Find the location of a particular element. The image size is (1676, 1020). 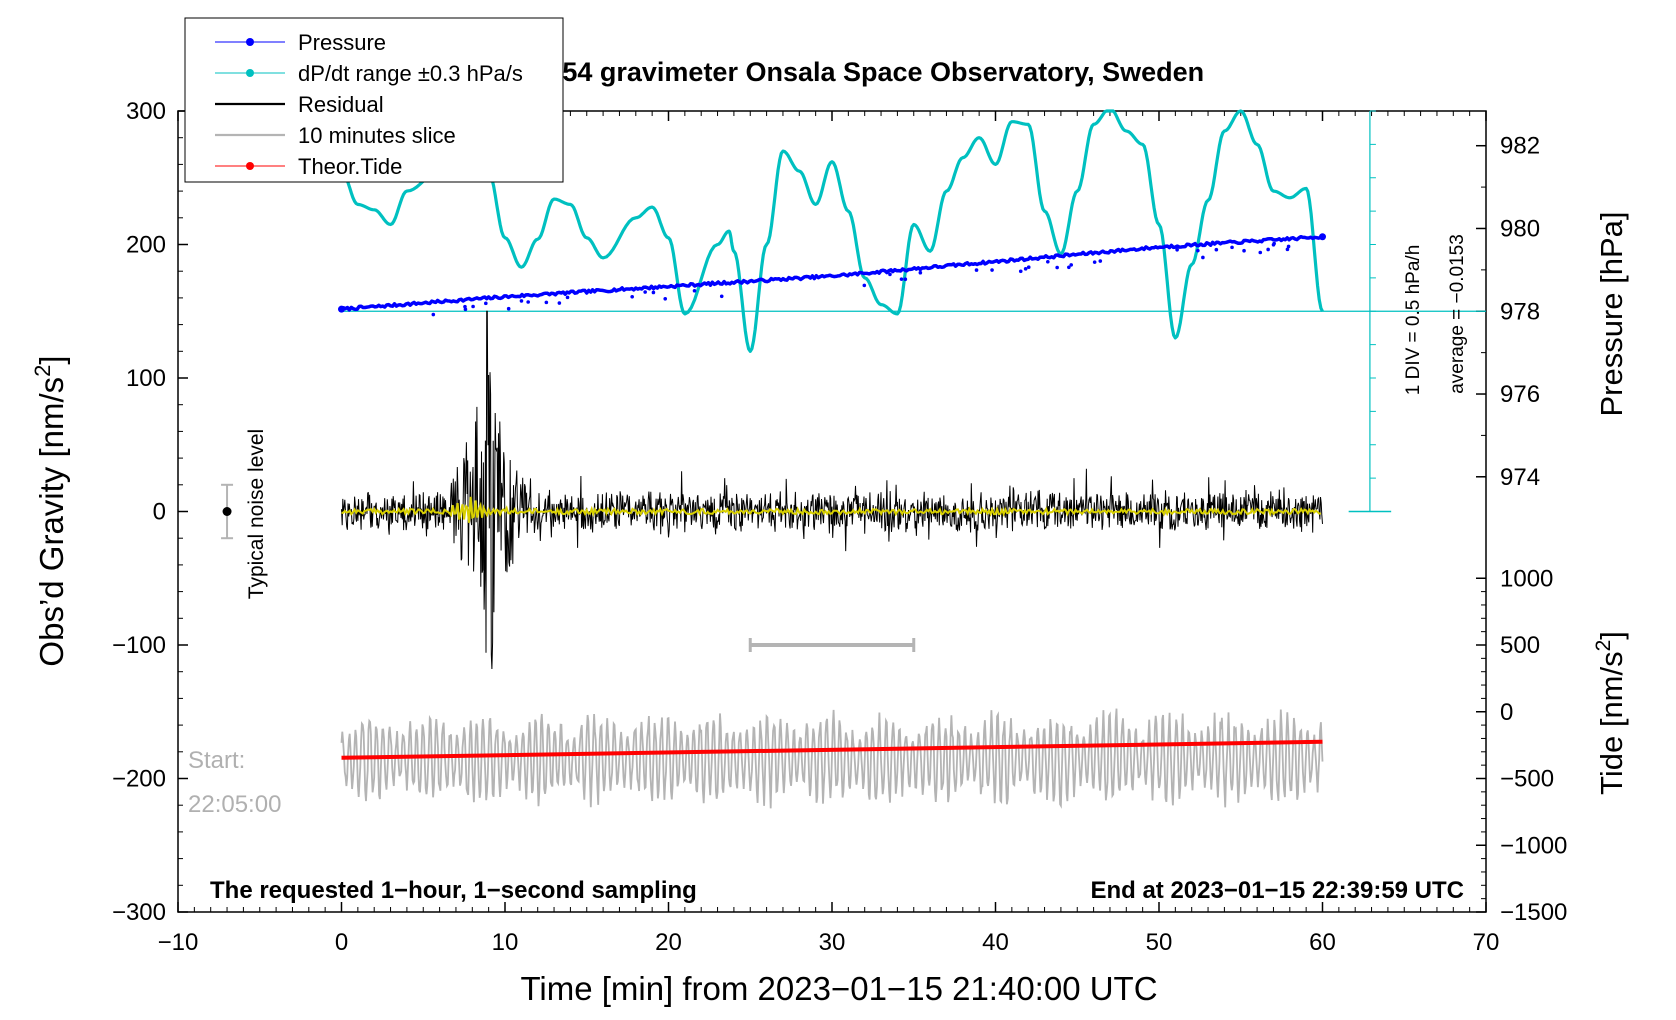

pressure-series is located at coordinates (831, 273).